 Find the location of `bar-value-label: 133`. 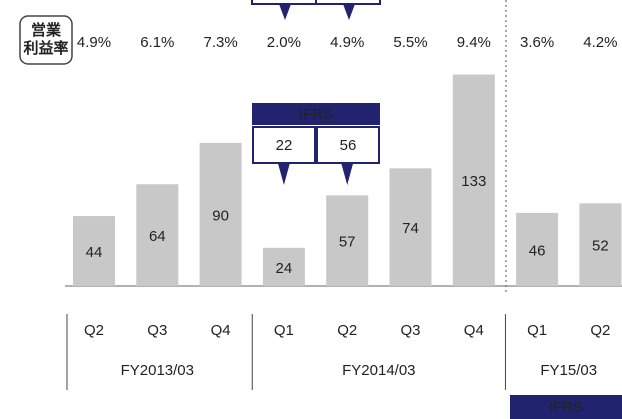

bar-value-label: 133 is located at coordinates (473, 181).